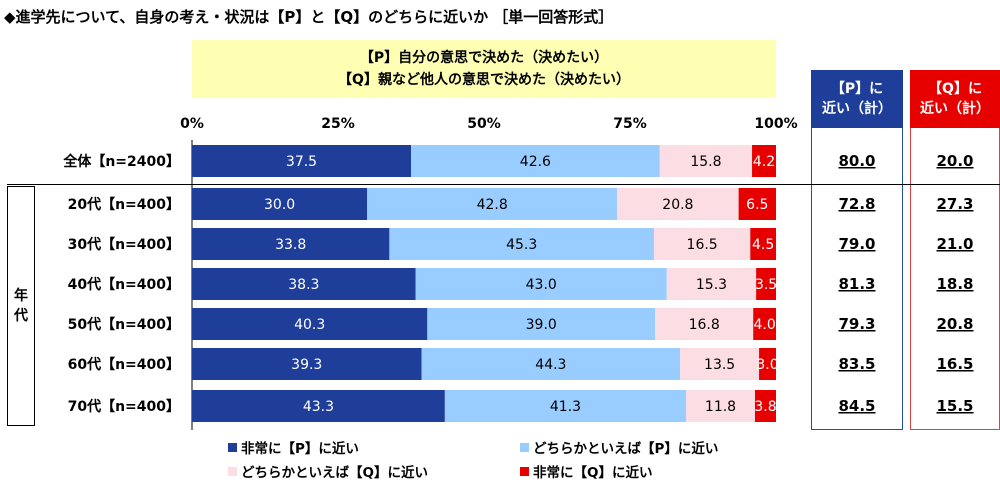 This screenshot has width=1000, height=489. I want to click on bar-data-label: 37.5, so click(301, 162).